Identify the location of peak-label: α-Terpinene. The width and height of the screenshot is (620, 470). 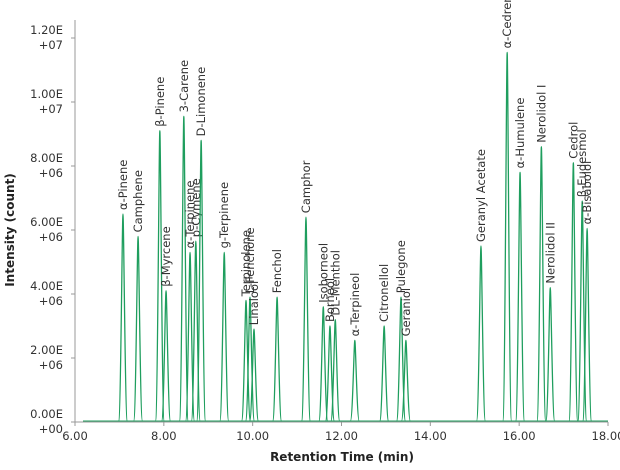
(190, 215).